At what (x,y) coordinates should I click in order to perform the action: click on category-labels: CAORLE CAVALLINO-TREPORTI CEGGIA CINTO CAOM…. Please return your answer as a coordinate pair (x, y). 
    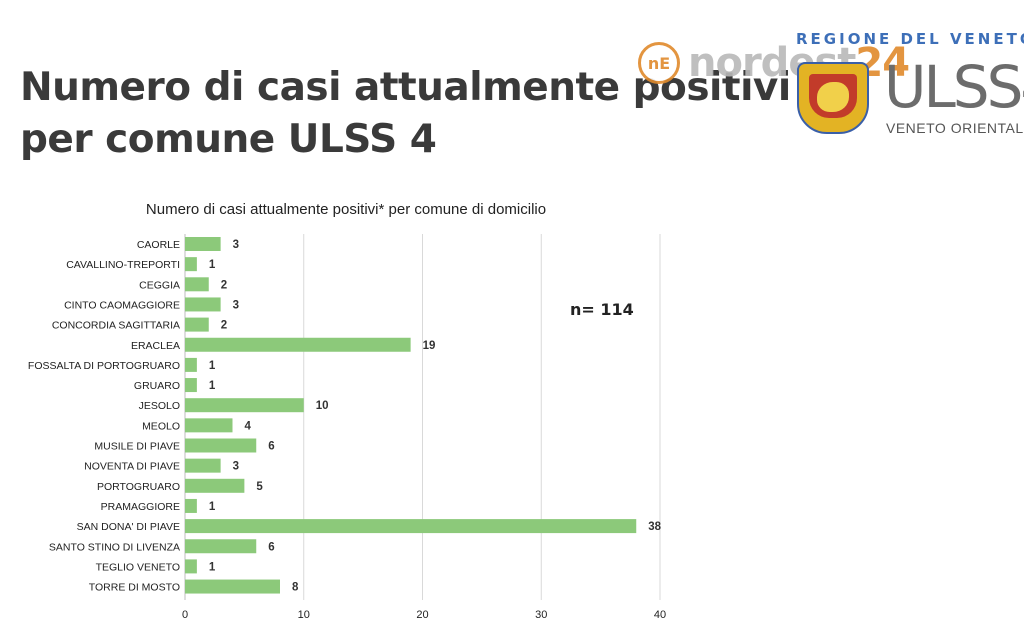
    Looking at the image, I should click on (104, 416).